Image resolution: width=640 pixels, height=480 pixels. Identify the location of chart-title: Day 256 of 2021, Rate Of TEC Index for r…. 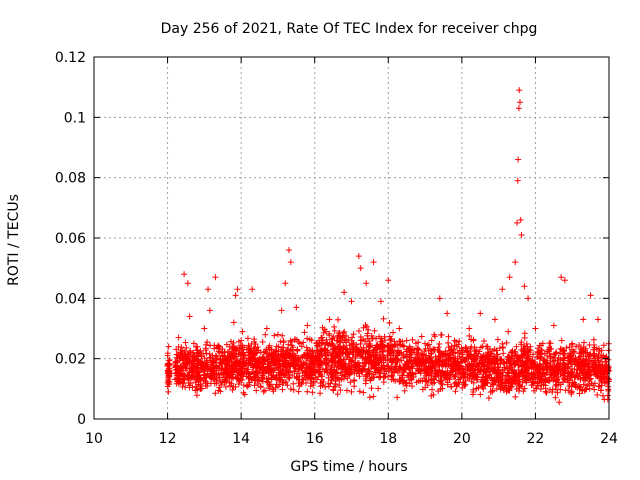
(349, 29).